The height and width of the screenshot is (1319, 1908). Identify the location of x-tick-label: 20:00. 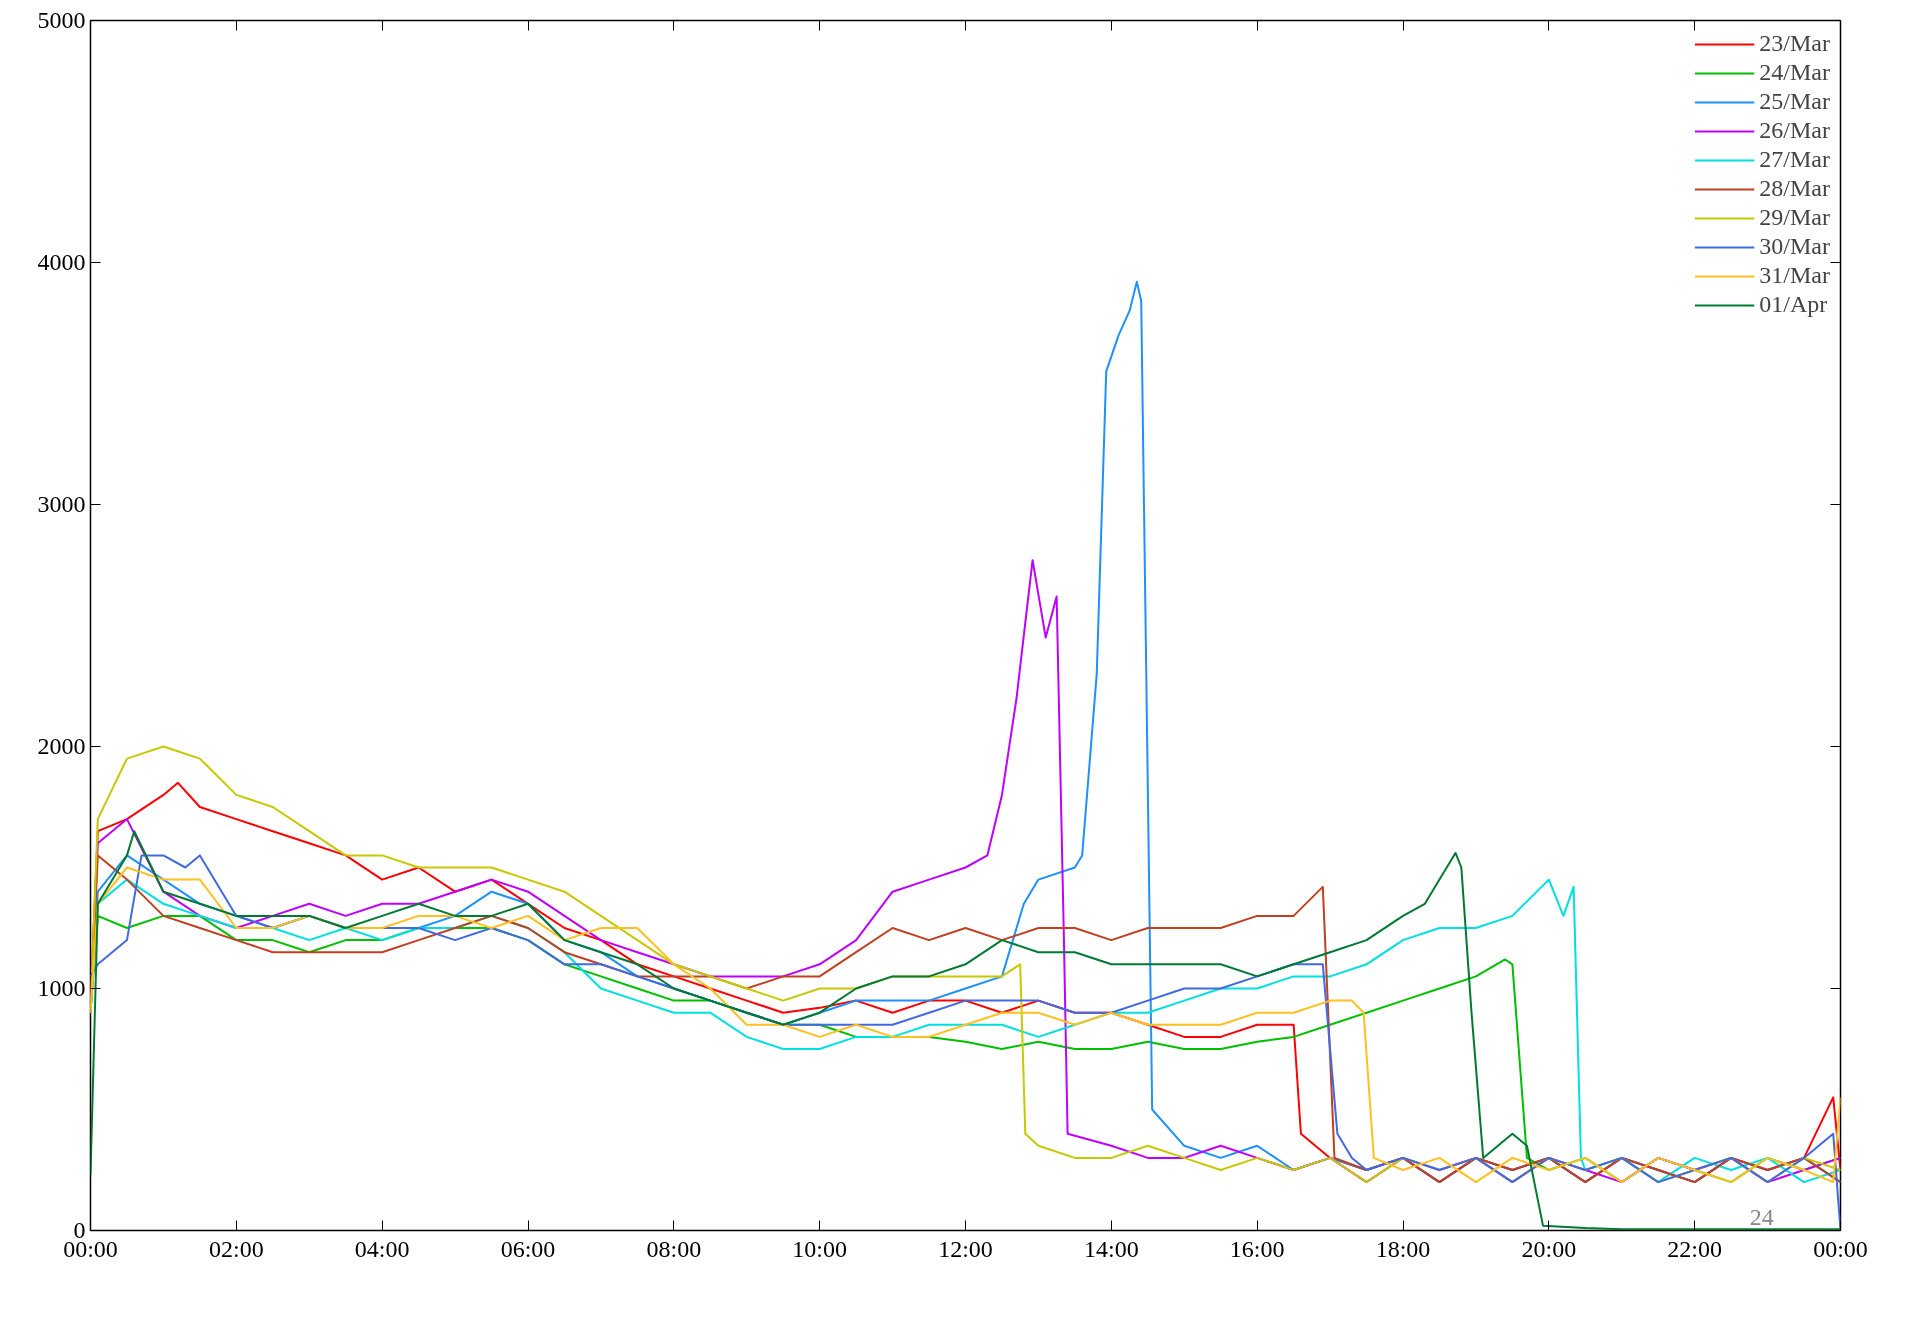
(1549, 1248).